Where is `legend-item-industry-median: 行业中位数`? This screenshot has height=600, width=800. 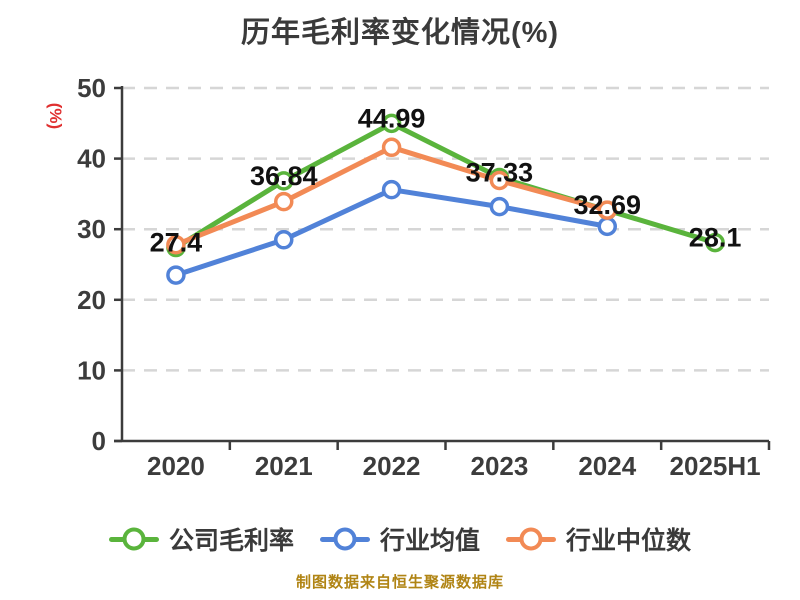
legend-item-industry-median: 行业中位数 is located at coordinates (598, 539).